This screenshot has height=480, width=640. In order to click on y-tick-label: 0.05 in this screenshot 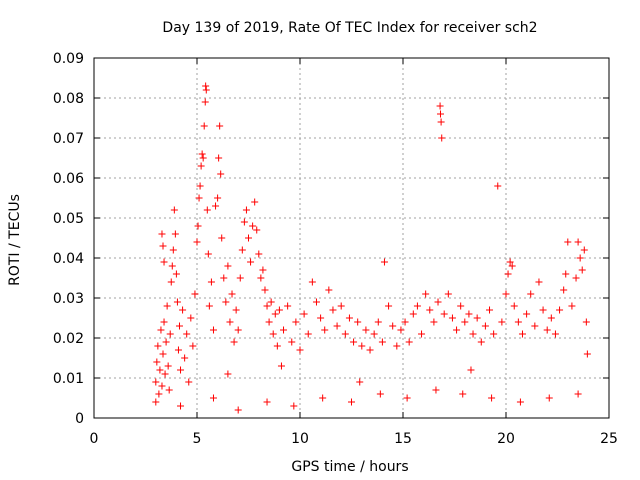, I will do `click(68, 219)`.